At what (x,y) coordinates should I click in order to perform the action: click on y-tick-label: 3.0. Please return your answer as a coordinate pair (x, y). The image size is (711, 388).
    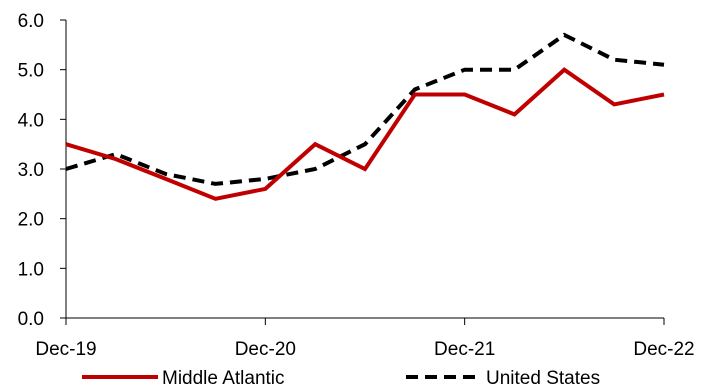
    Looking at the image, I should click on (31, 170).